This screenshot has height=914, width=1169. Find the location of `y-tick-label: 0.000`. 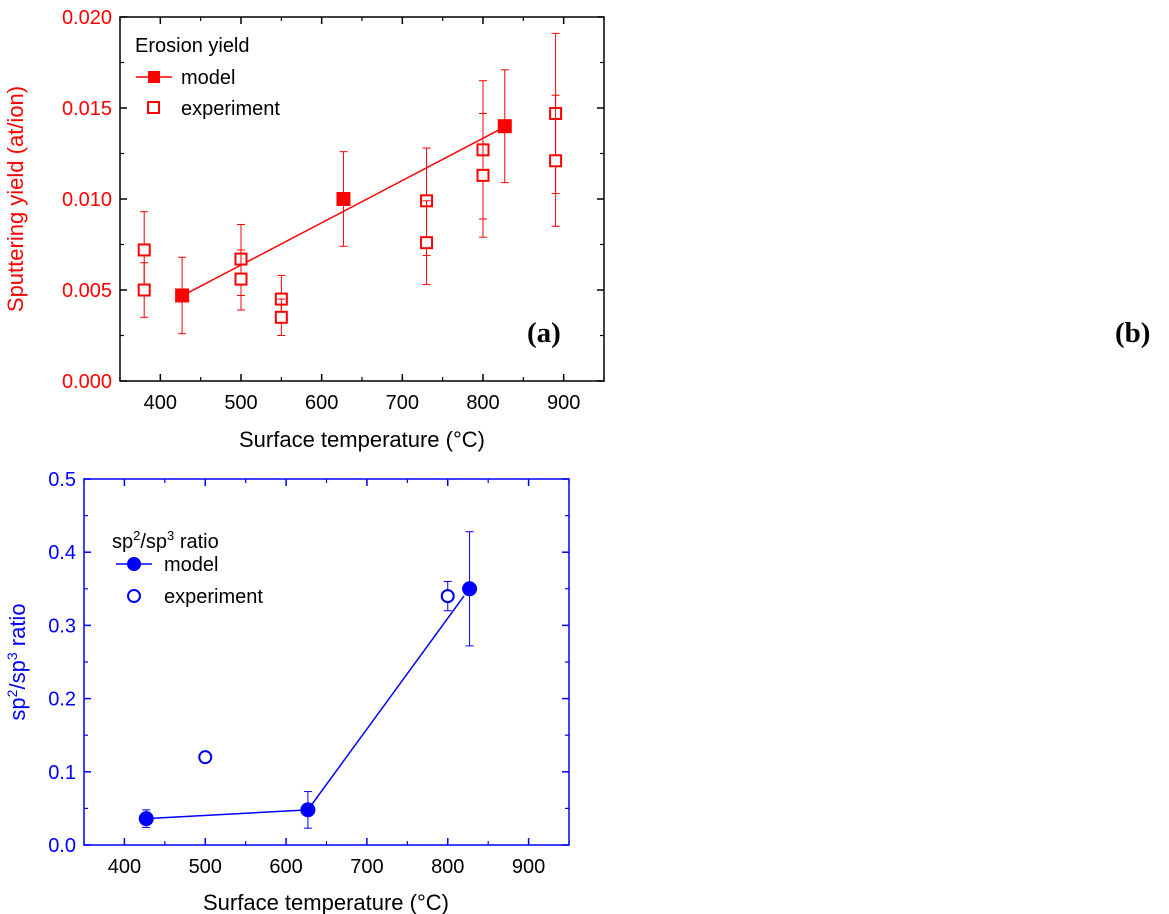

y-tick-label: 0.000 is located at coordinates (87, 382).